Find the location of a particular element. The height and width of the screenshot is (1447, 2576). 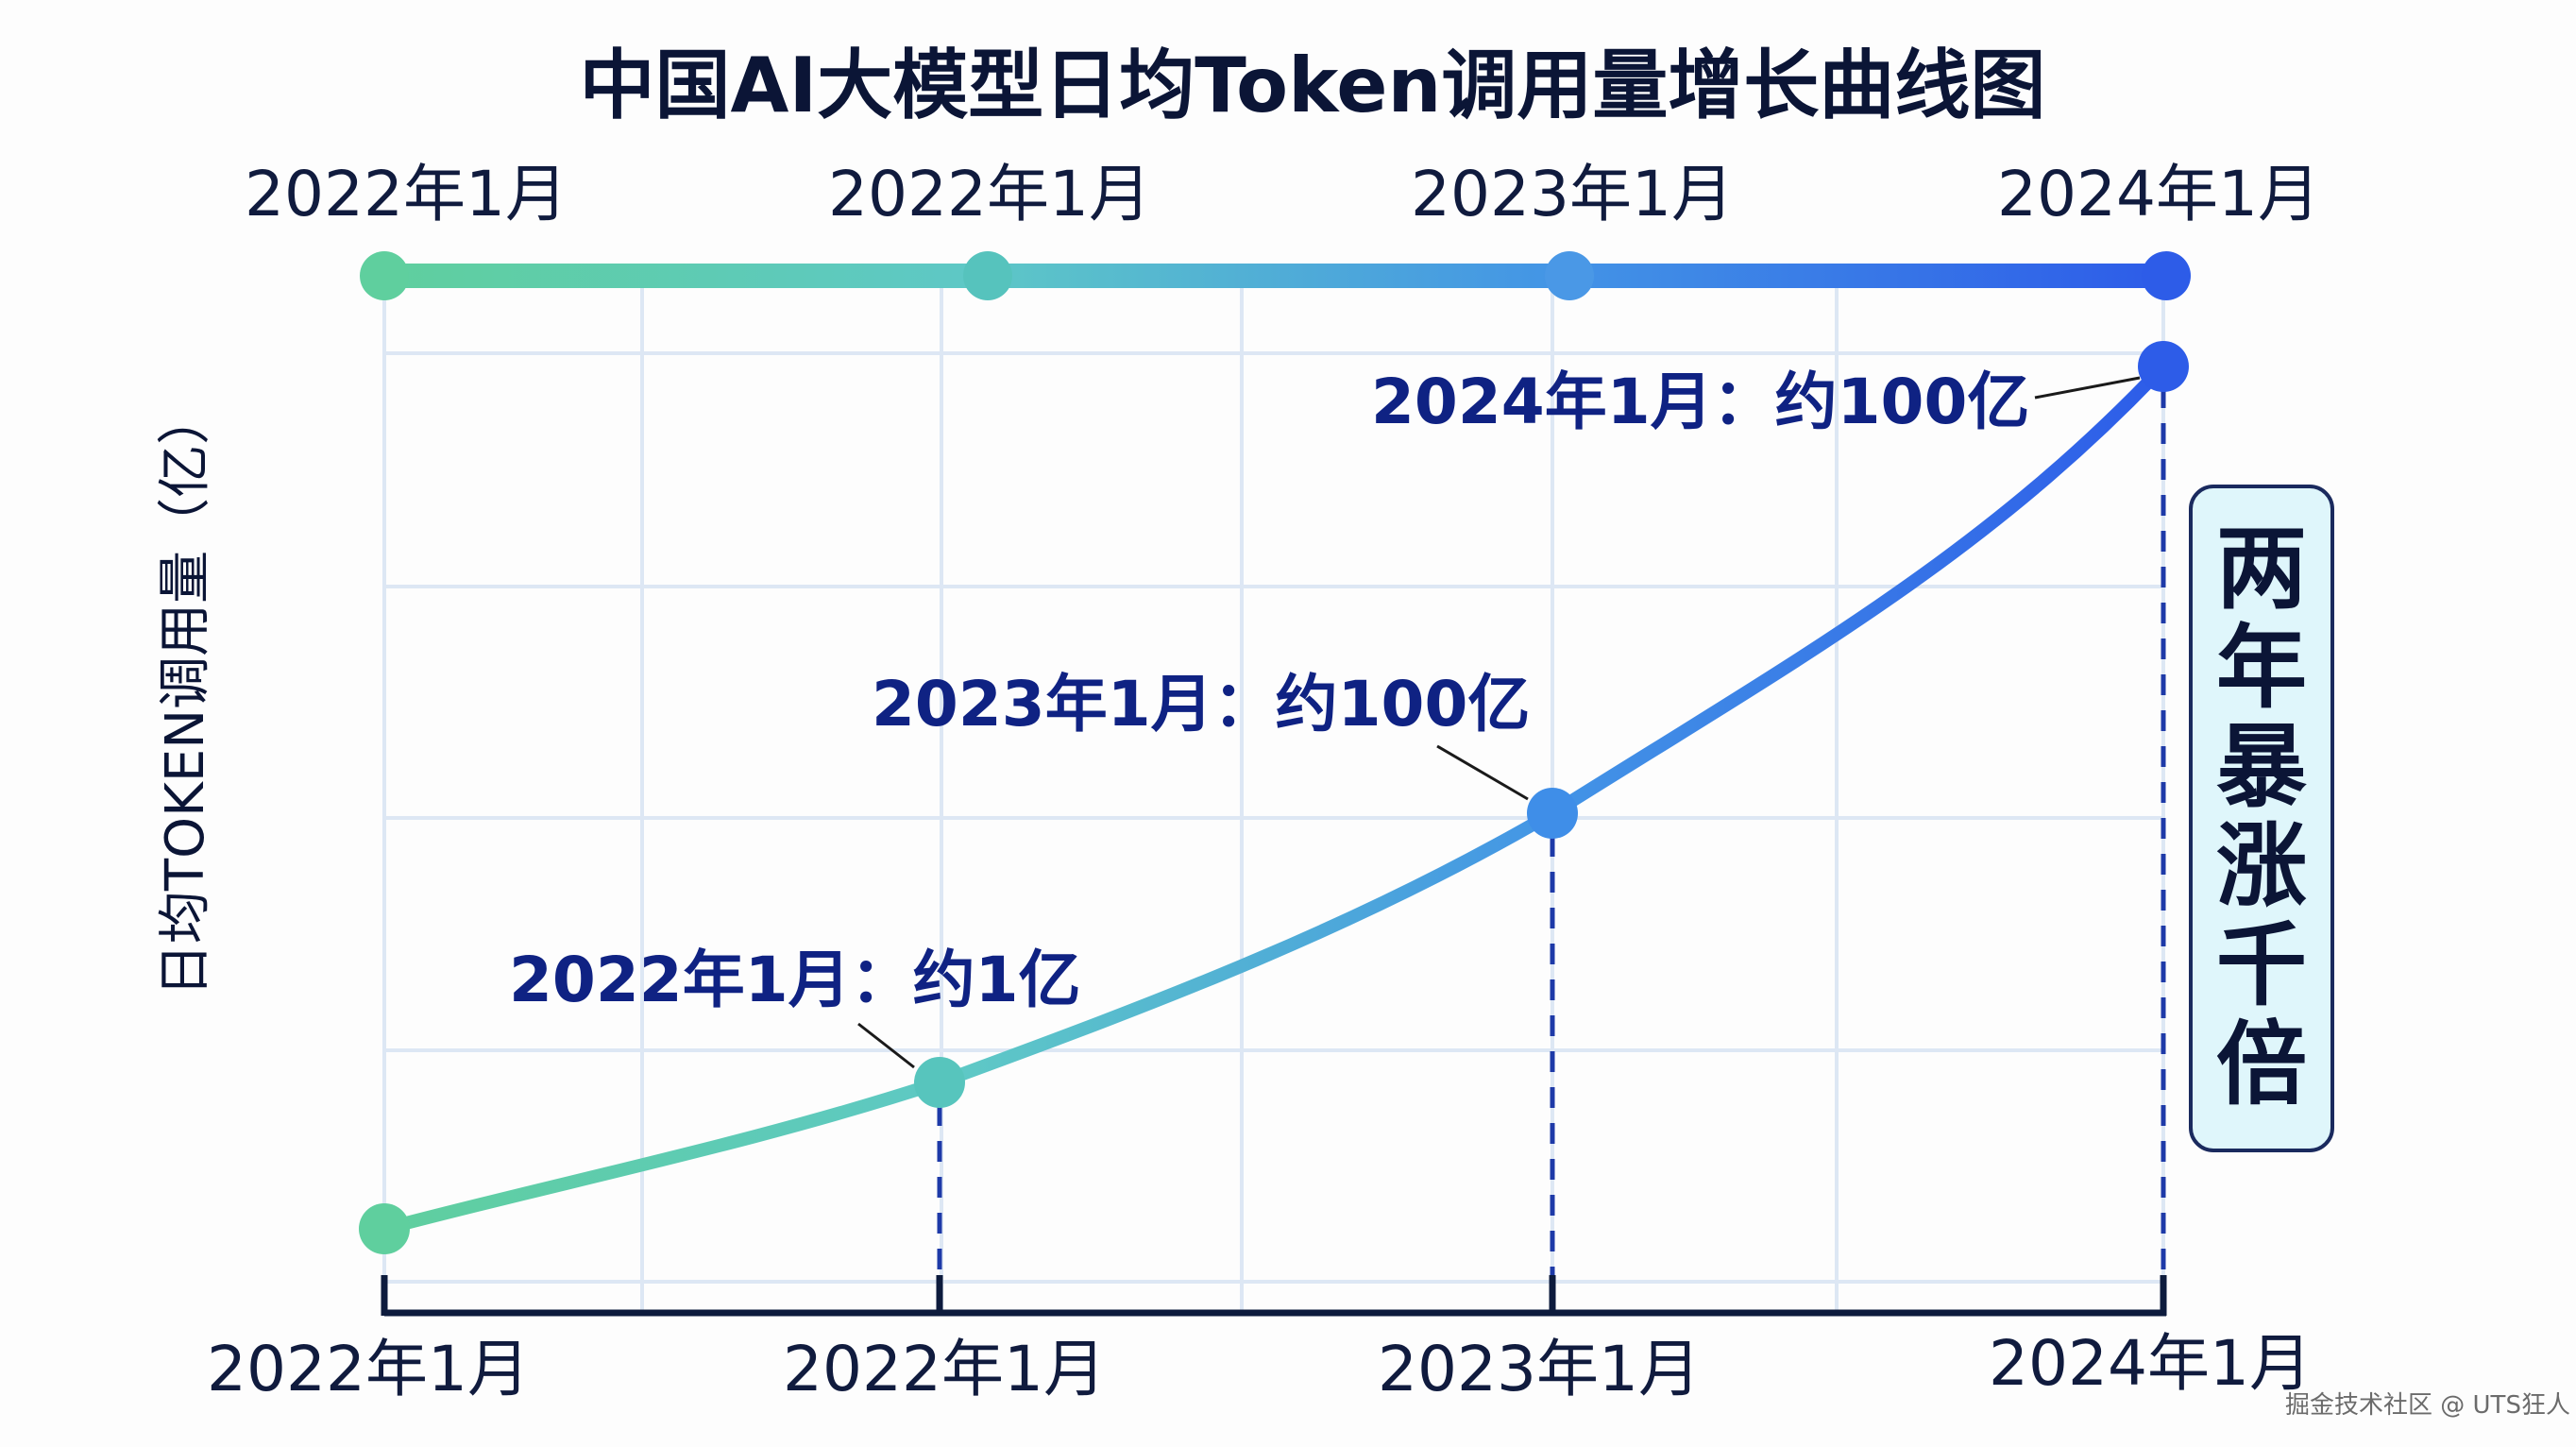

x-label: 2024年1月 is located at coordinates (2150, 1363).